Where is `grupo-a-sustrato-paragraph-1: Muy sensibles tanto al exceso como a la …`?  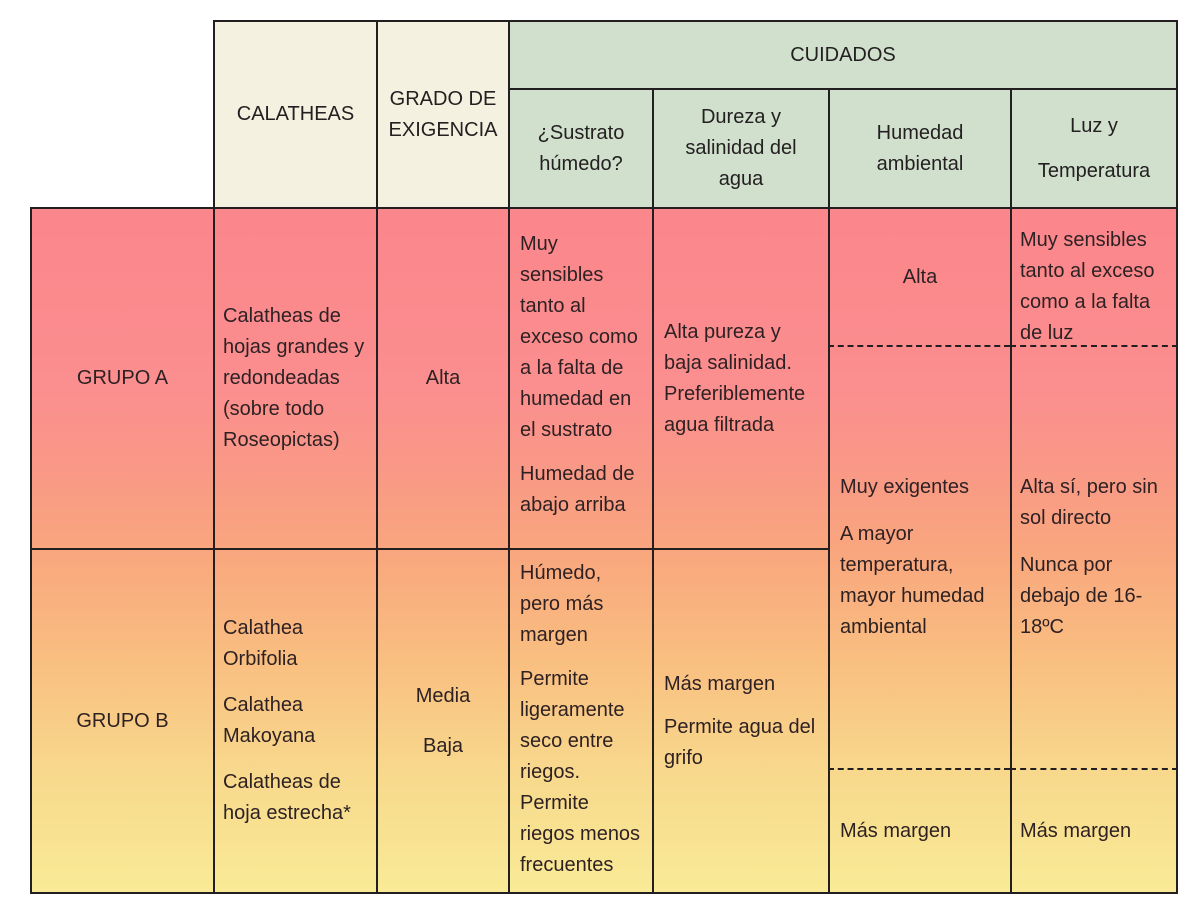
grupo-a-sustrato-paragraph-1: Muy sensibles tanto al exceso como a la … is located at coordinates (579, 337).